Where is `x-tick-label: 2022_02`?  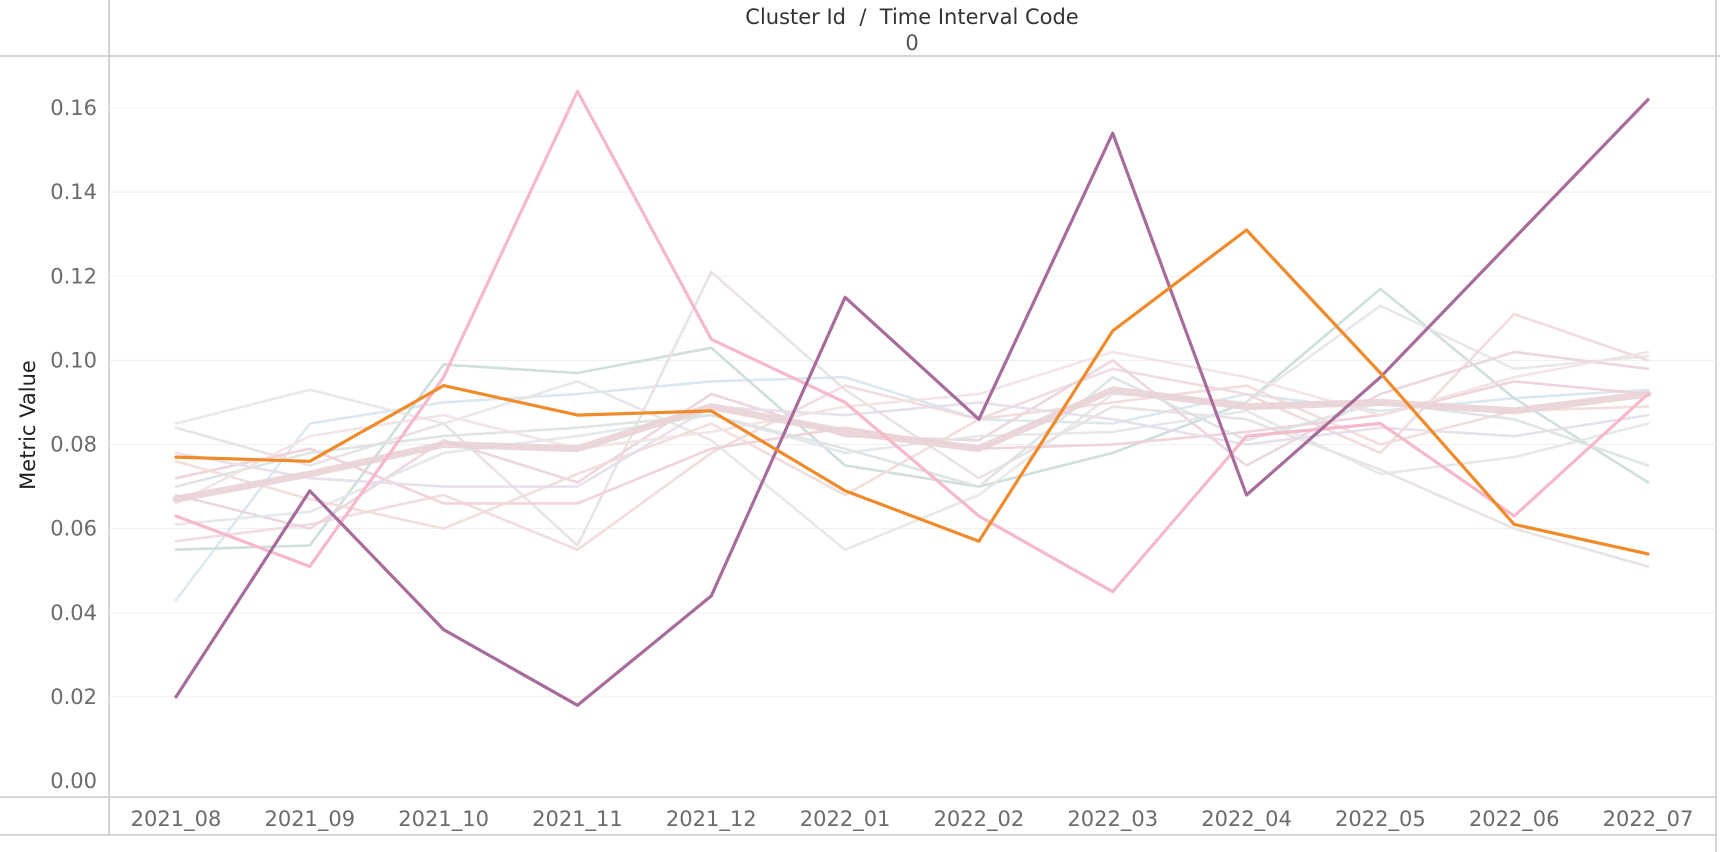
x-tick-label: 2022_02 is located at coordinates (979, 819).